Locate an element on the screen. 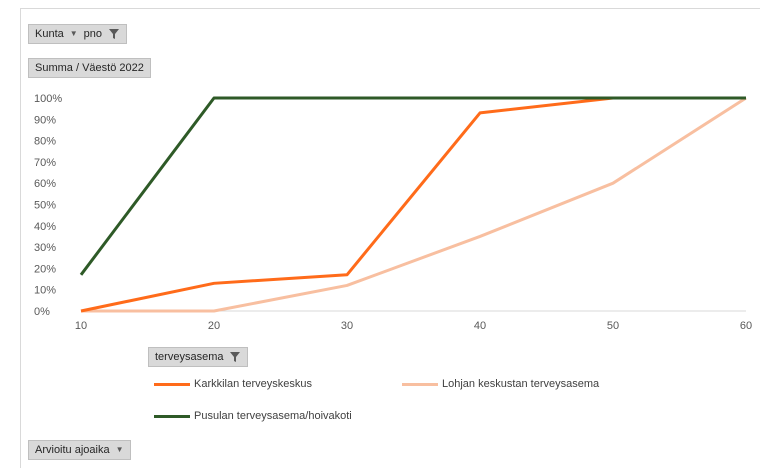  x-tick-label: 20 is located at coordinates (214, 326).